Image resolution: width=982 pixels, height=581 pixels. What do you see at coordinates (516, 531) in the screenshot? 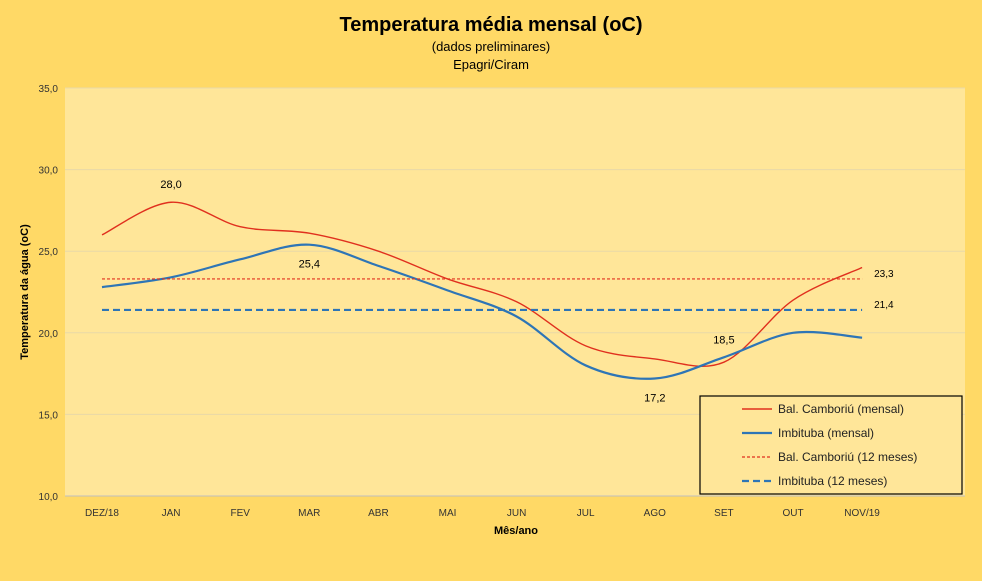
I see `x-axis-label: Mês/ano` at bounding box center [516, 531].